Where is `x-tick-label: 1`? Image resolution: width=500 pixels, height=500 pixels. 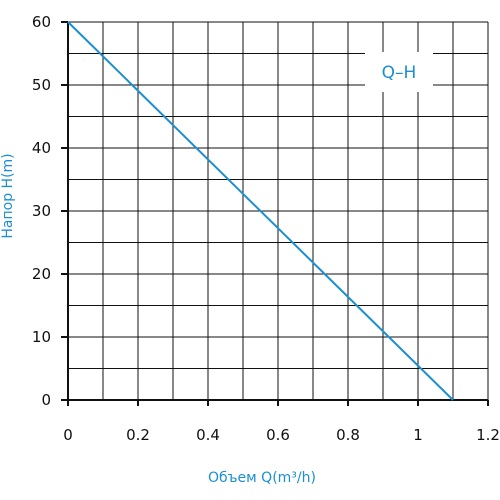 x-tick-label: 1 is located at coordinates (418, 435).